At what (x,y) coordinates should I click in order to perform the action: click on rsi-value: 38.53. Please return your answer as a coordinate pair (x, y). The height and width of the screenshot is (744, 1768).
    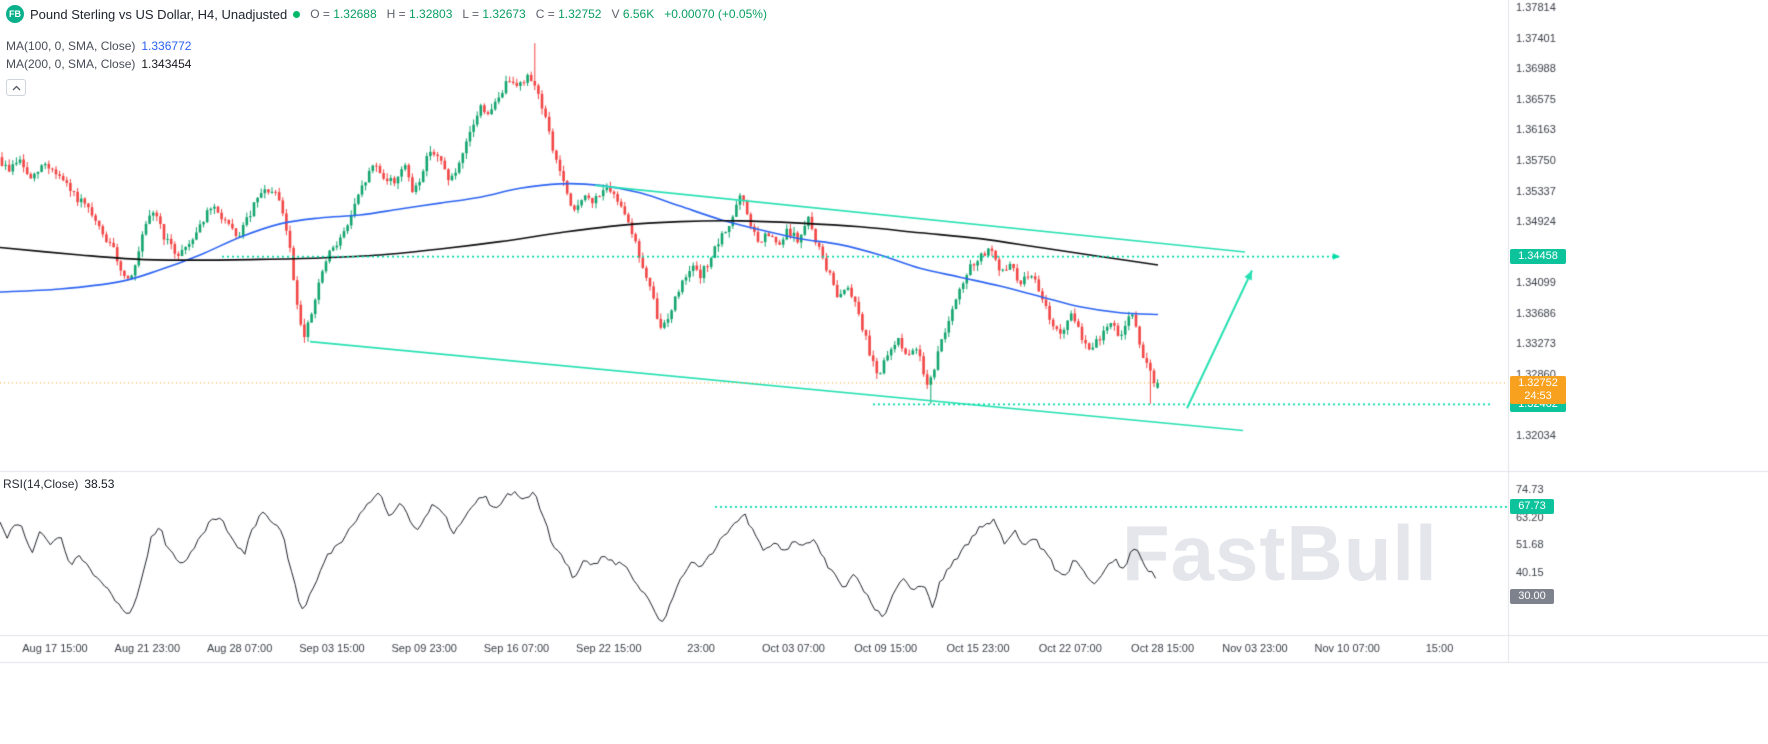
    Looking at the image, I should click on (99, 484).